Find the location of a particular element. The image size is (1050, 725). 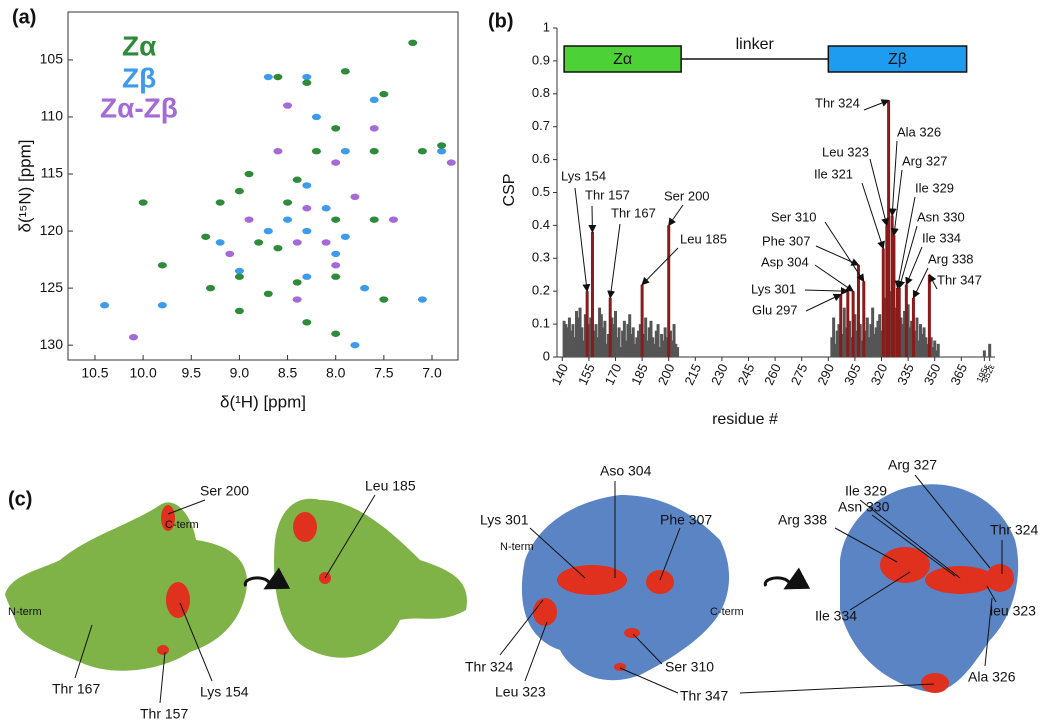

structure-label: Ile 334 is located at coordinates (836, 616).